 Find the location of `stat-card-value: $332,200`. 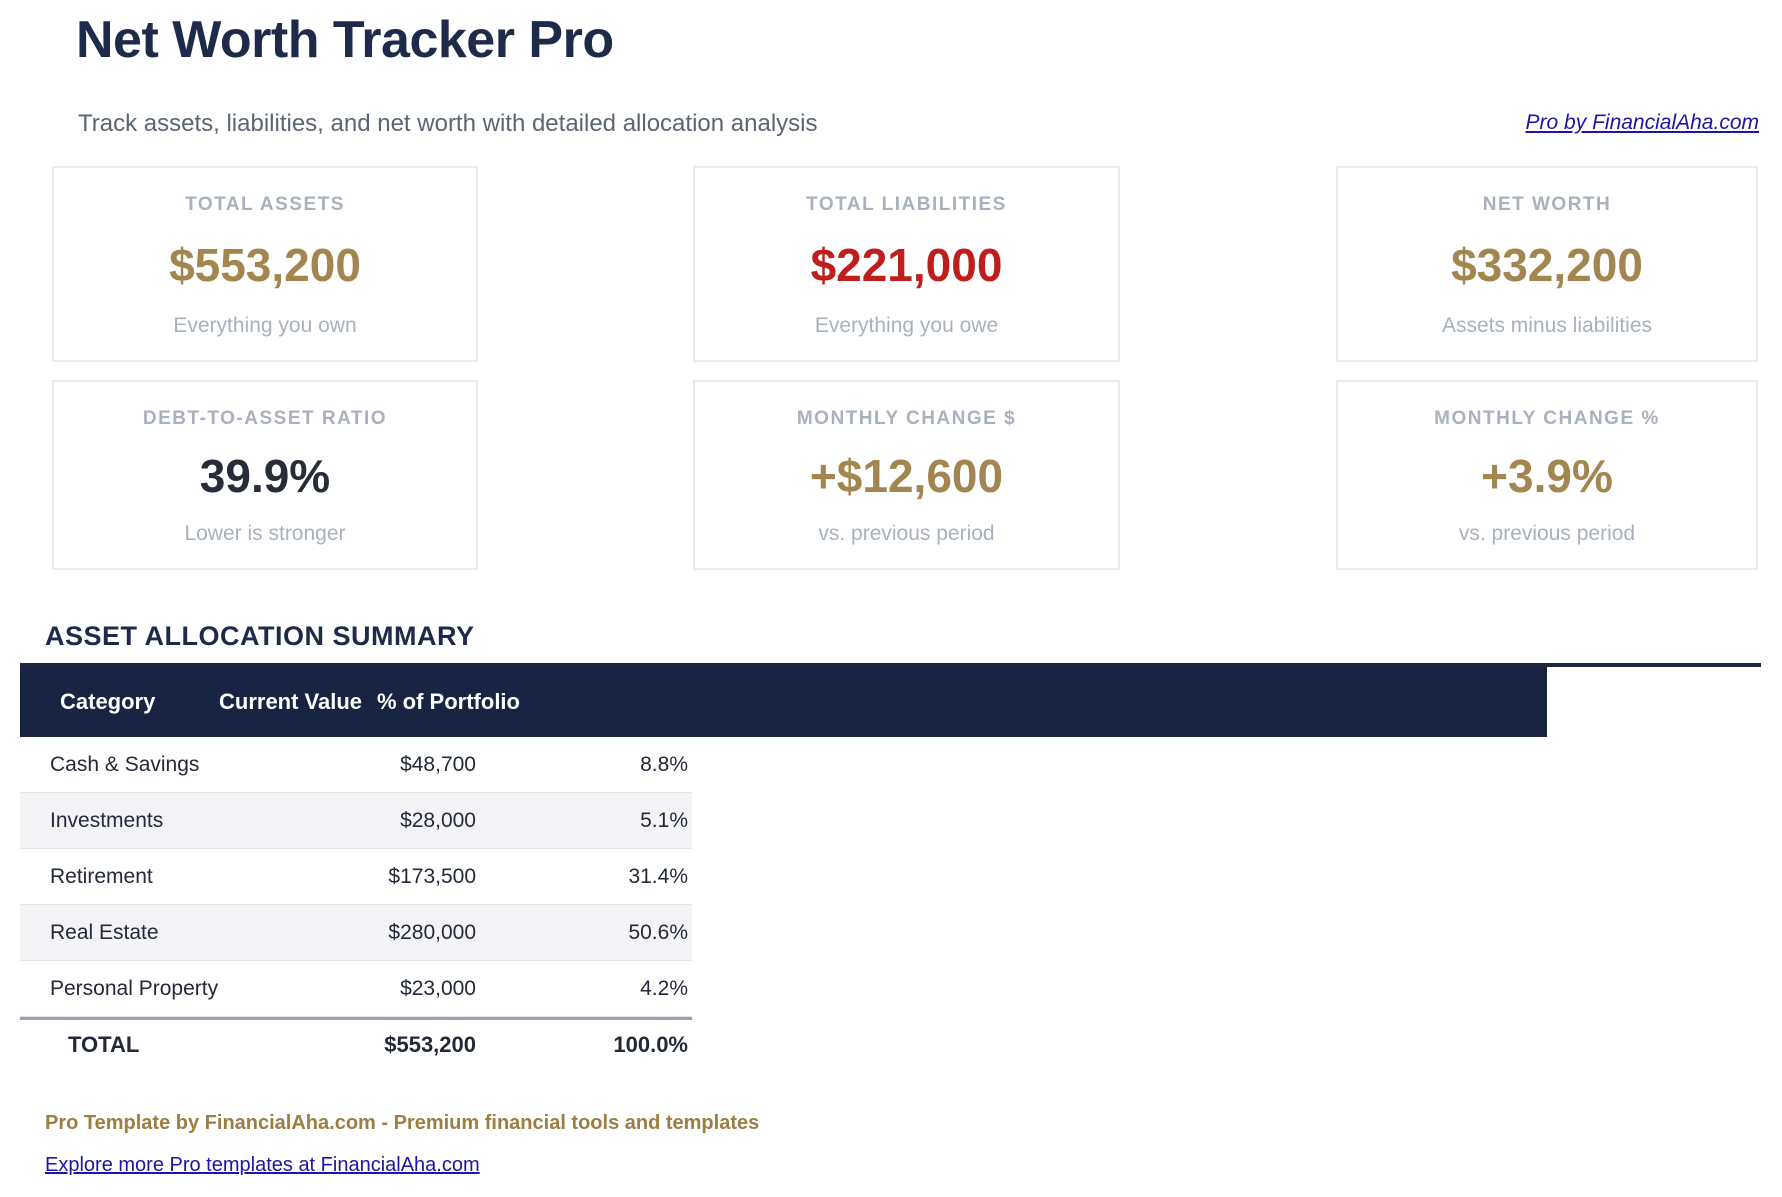

stat-card-value: $332,200 is located at coordinates (1547, 265).